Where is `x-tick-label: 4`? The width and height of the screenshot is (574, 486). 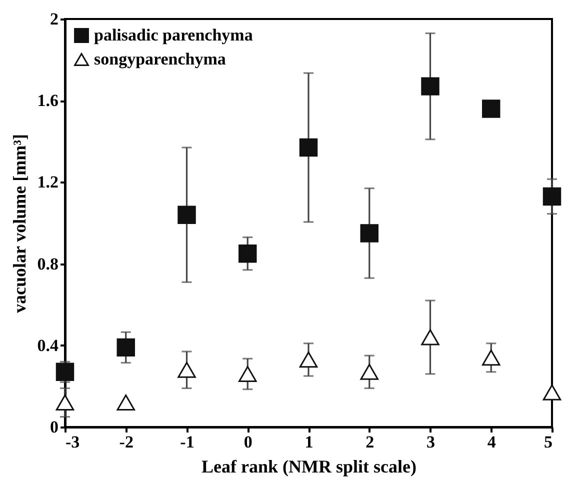 x-tick-label: 4 is located at coordinates (491, 442).